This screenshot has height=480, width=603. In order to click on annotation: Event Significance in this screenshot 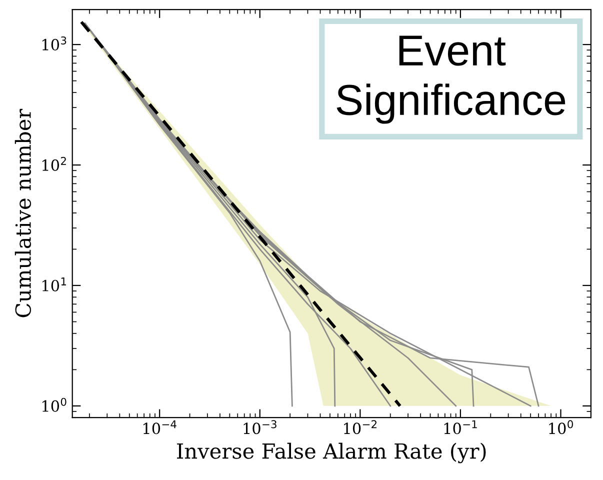, I will do `click(451, 80)`.